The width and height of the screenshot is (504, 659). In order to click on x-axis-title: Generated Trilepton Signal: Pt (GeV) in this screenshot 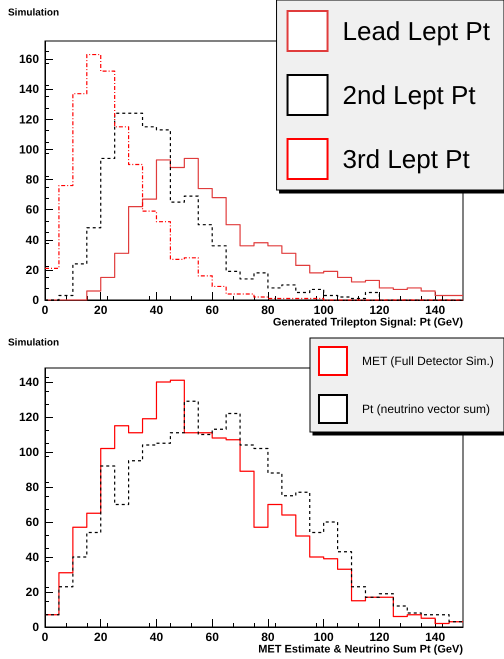, I will do `click(368, 322)`.